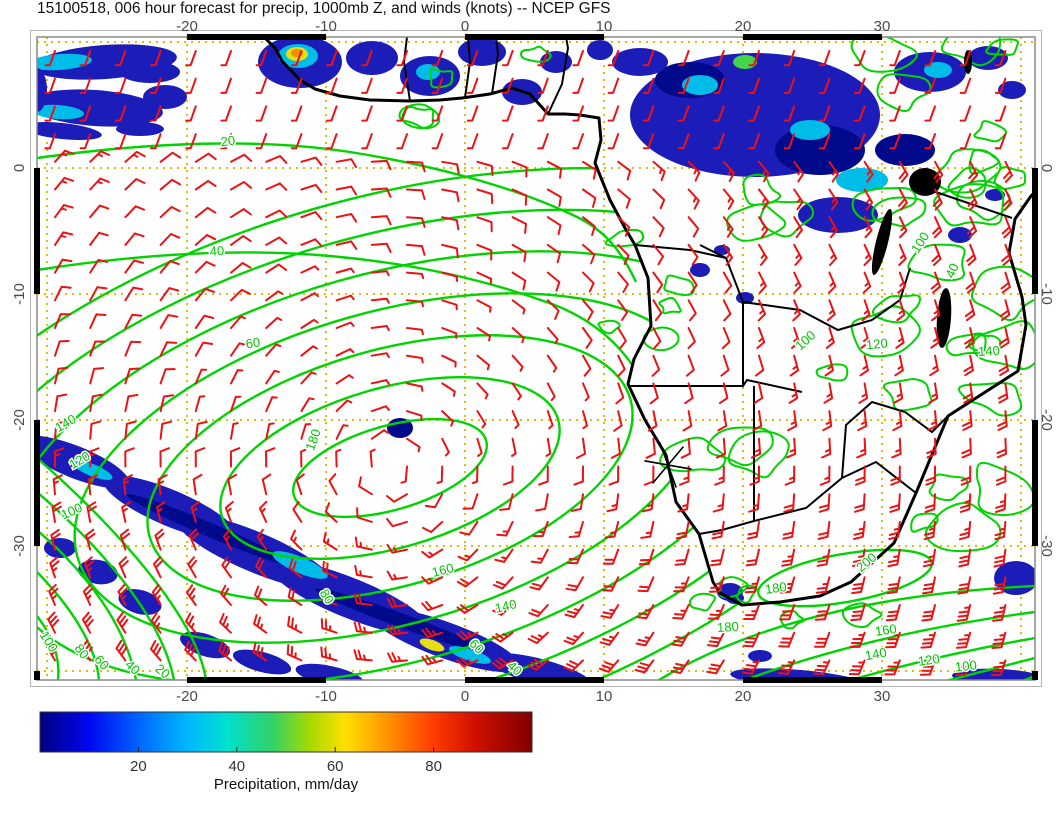 The width and height of the screenshot is (1056, 816). I want to click on svg-text: 200, so click(866, 561).